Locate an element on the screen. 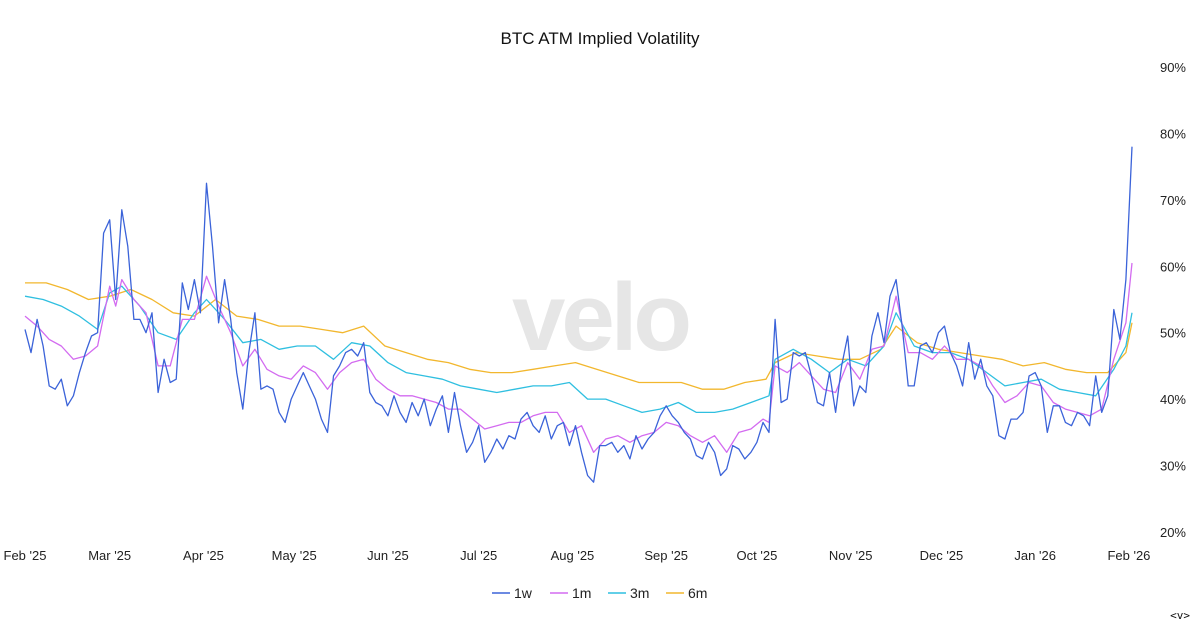 The height and width of the screenshot is (628, 1200). x-tick-label: Sep '25 is located at coordinates (666, 555).